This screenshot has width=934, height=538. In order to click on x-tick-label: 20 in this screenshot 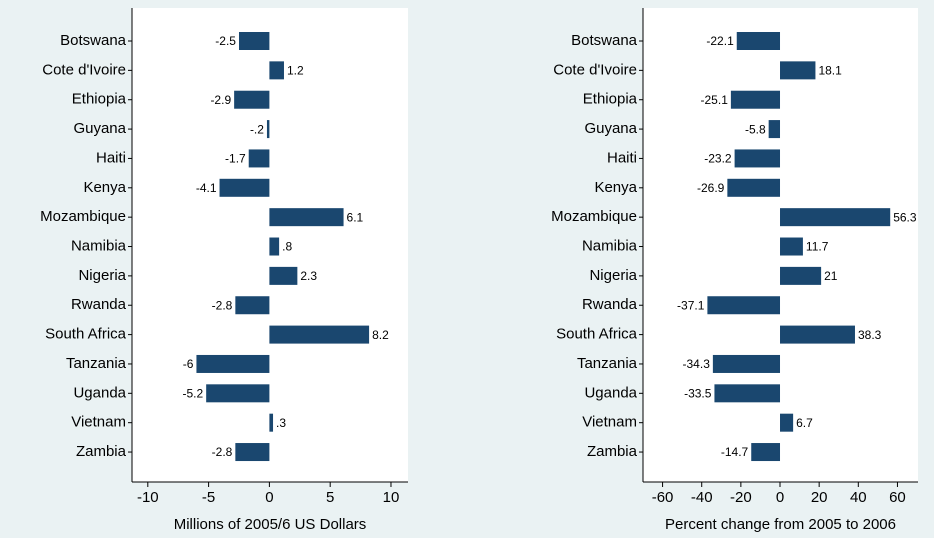, I will do `click(819, 497)`.